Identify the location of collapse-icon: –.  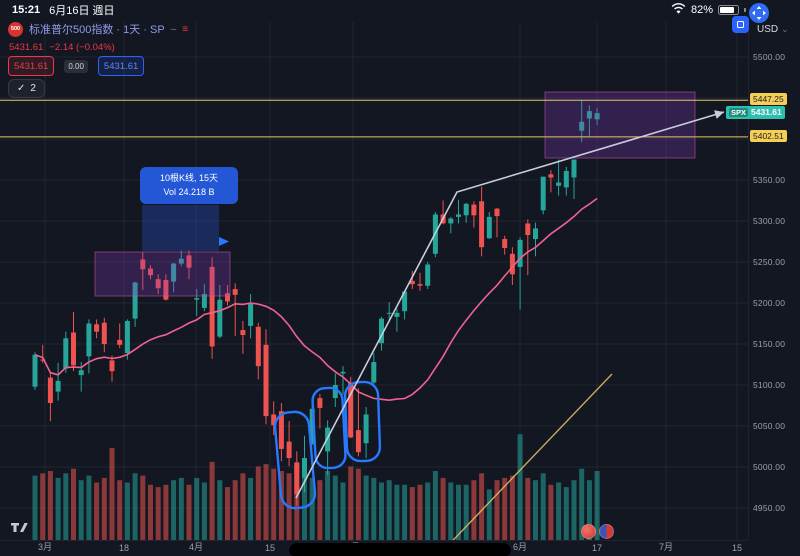
(173, 29).